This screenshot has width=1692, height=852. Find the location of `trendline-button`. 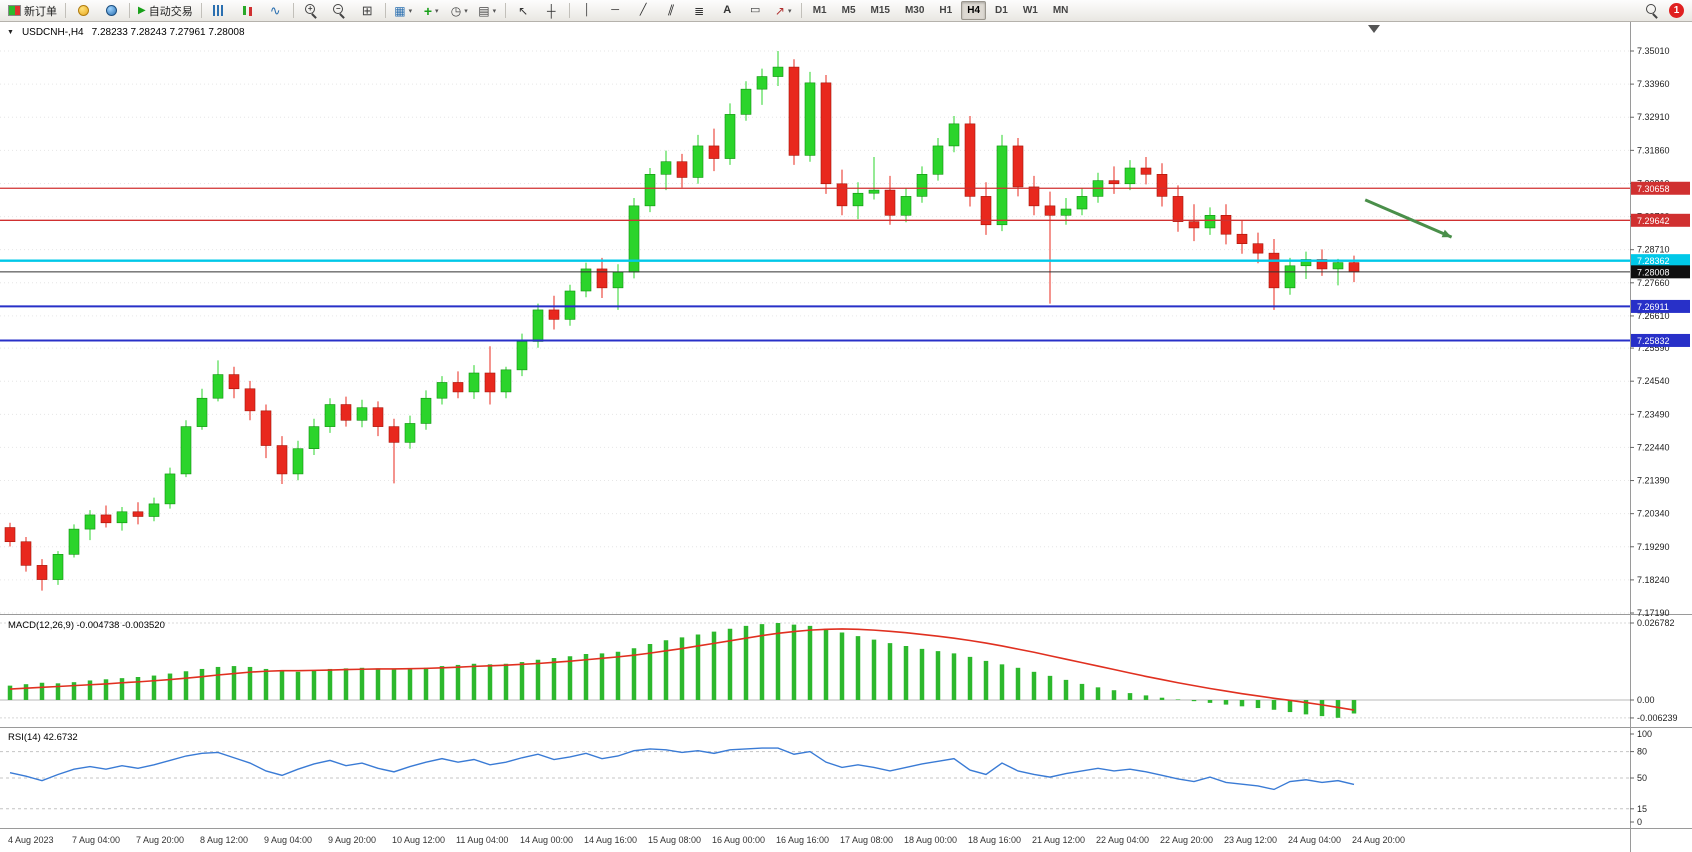

trendline-button is located at coordinates (643, 10).